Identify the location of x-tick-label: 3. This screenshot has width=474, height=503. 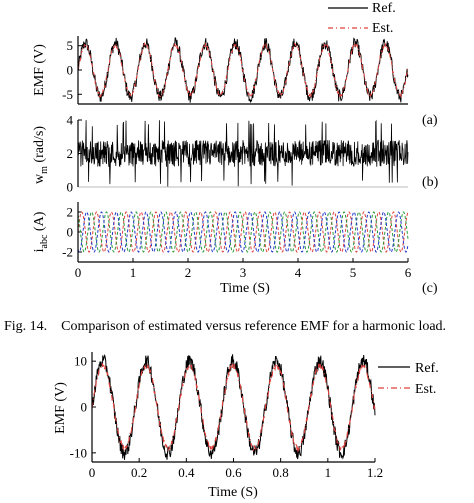
(243, 272).